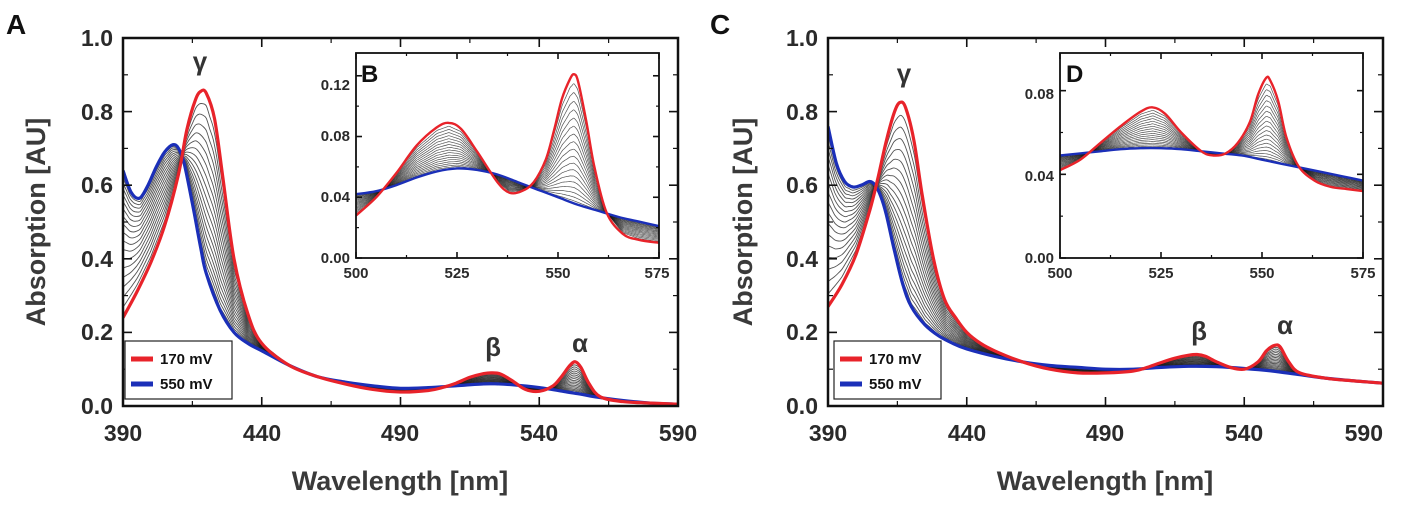 The height and width of the screenshot is (509, 1418). Describe the element at coordinates (802, 185) in the screenshot. I see `panel-c-ytick: 0.6` at that location.